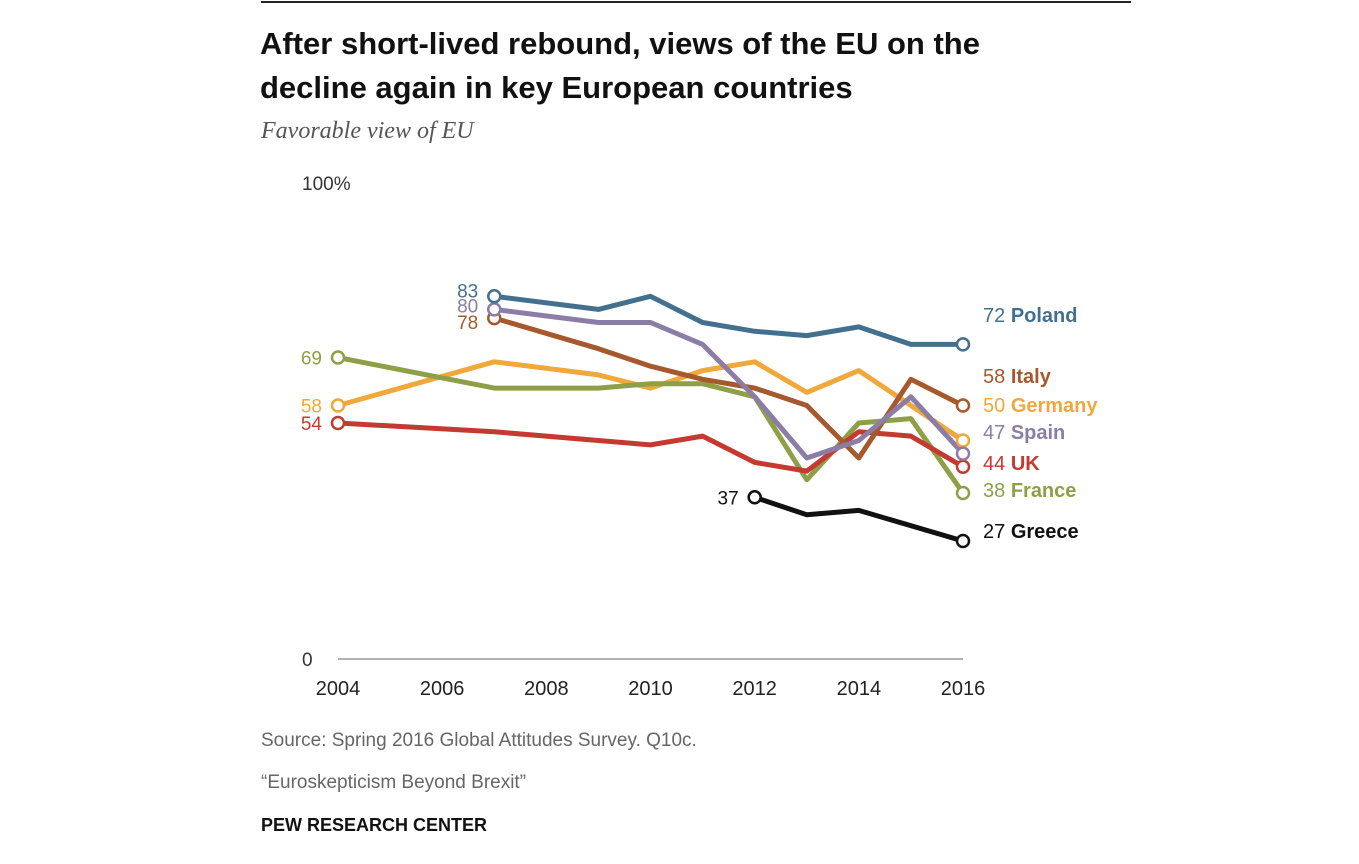 This screenshot has width=1359, height=864. I want to click on end-label-uk: 44 UK, so click(1011, 464).